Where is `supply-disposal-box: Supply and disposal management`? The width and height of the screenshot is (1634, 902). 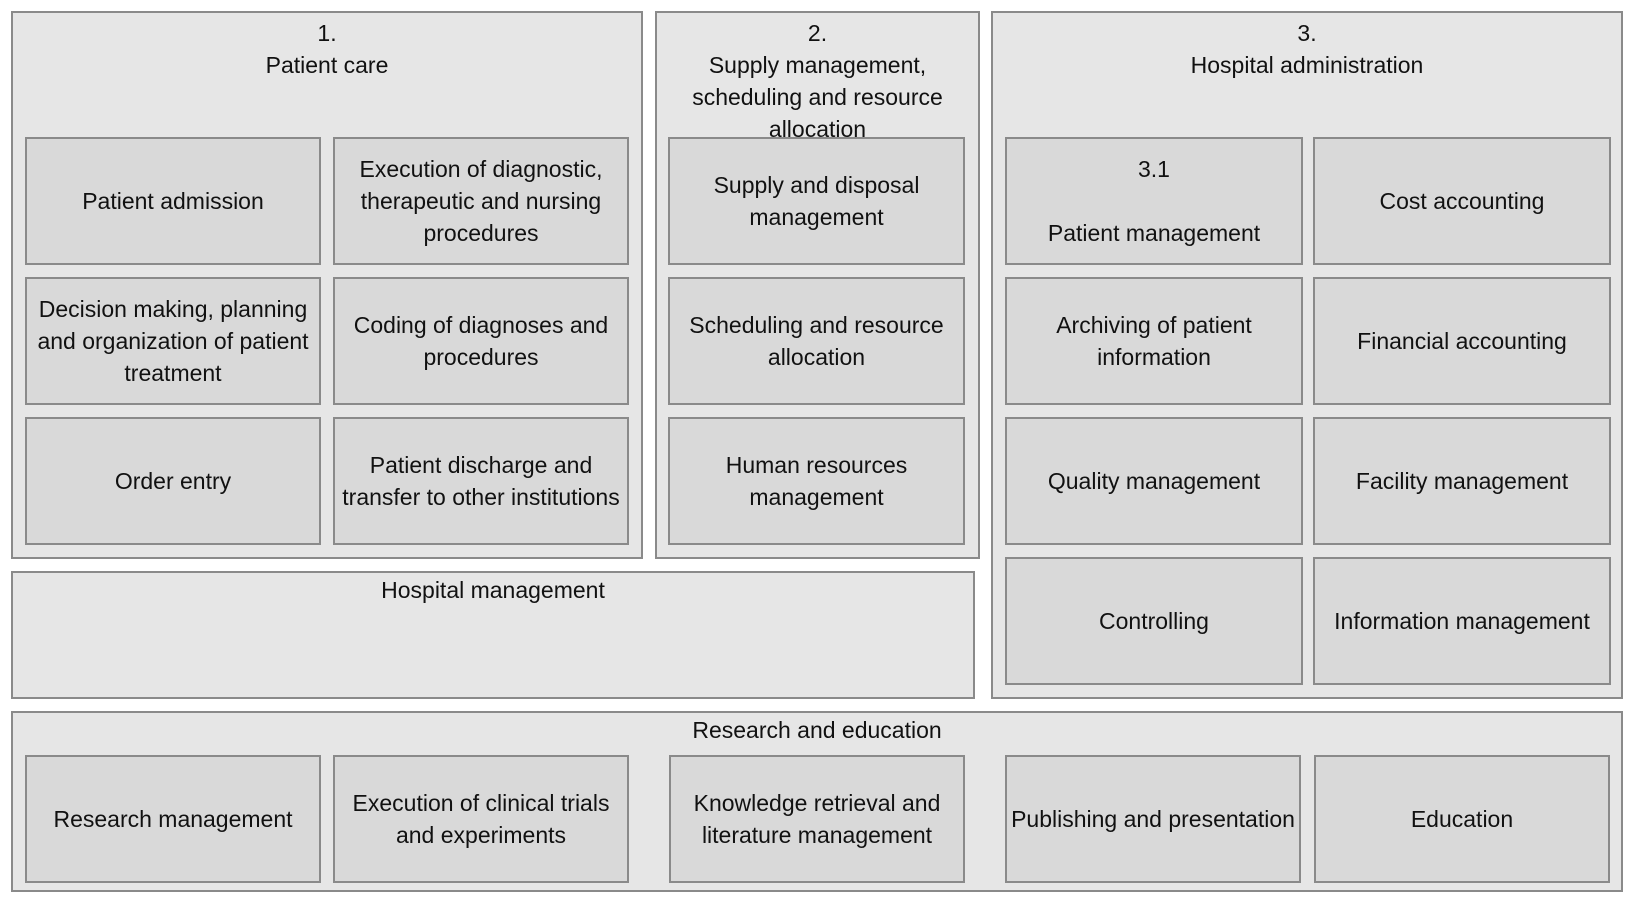 supply-disposal-box: Supply and disposal management is located at coordinates (816, 201).